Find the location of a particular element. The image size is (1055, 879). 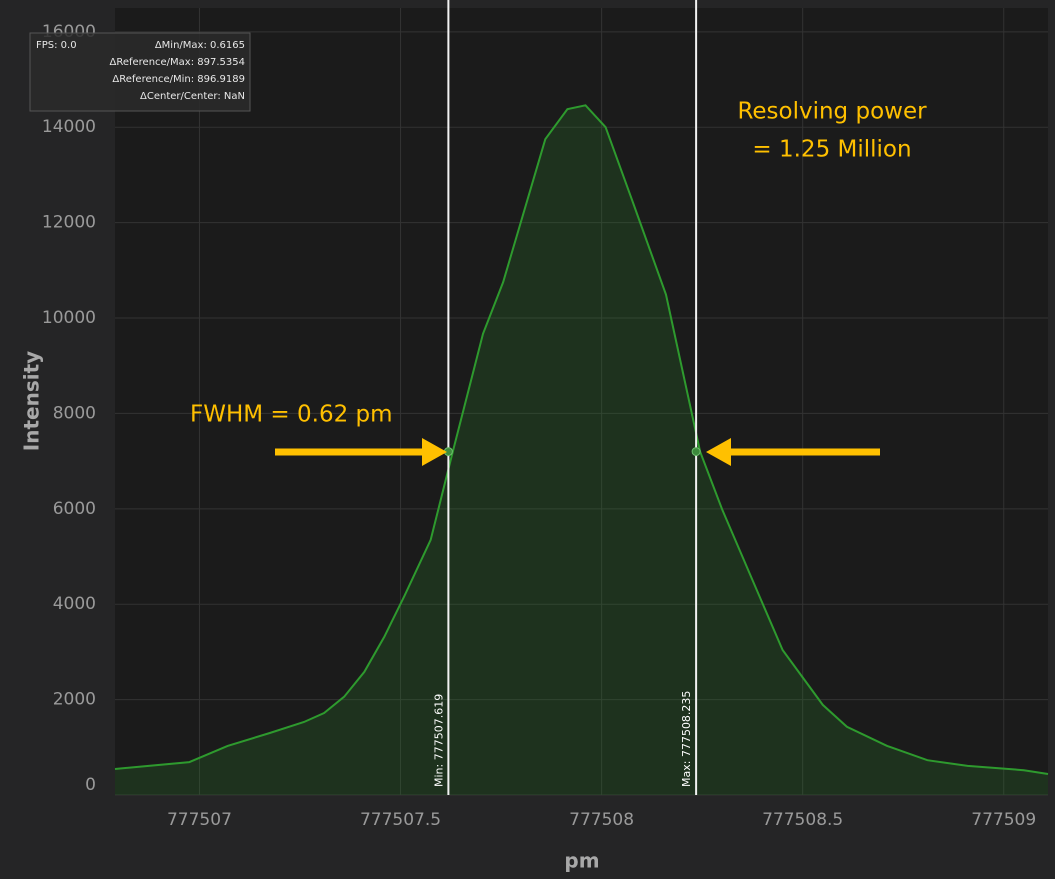

y-tick-label: 0 is located at coordinates (90, 785).